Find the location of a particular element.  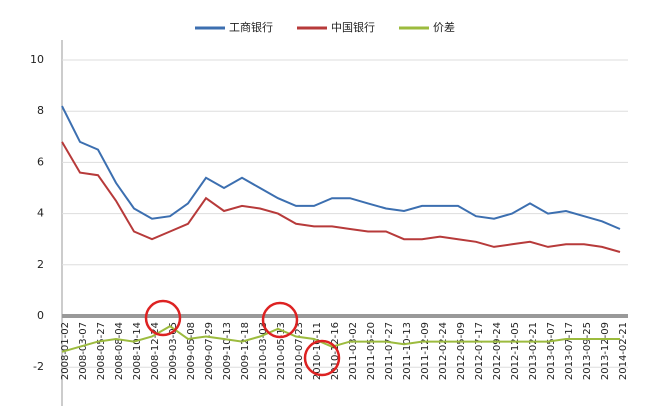

legend-label: 中国银行 is located at coordinates (353, 27).